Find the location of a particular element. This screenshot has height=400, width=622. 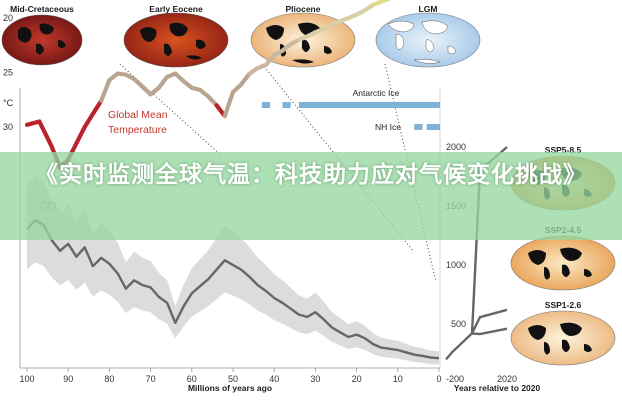

x-axis-title: Millions of years ago is located at coordinates (230, 388).